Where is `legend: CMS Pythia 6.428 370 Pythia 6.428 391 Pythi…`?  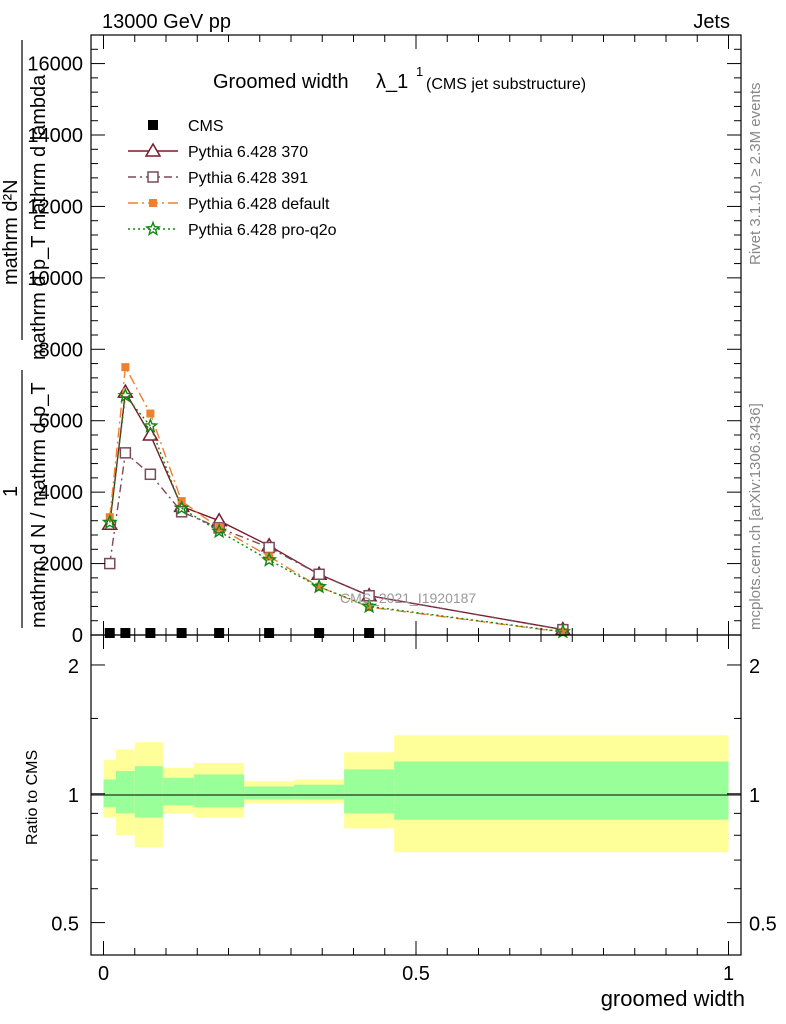
legend: CMS Pythia 6.428 370 Pythia 6.428 391 Pythi… is located at coordinates (232, 178).